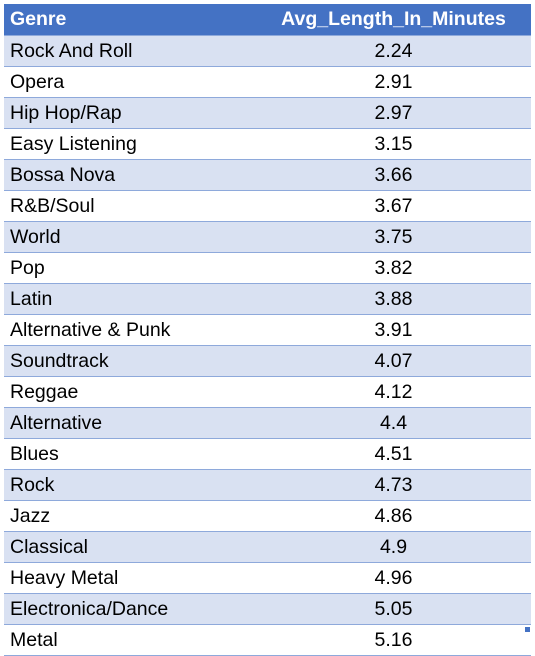 This screenshot has height=656, width=535. I want to click on table-row: Bossa Nova 3.66, so click(267, 174).